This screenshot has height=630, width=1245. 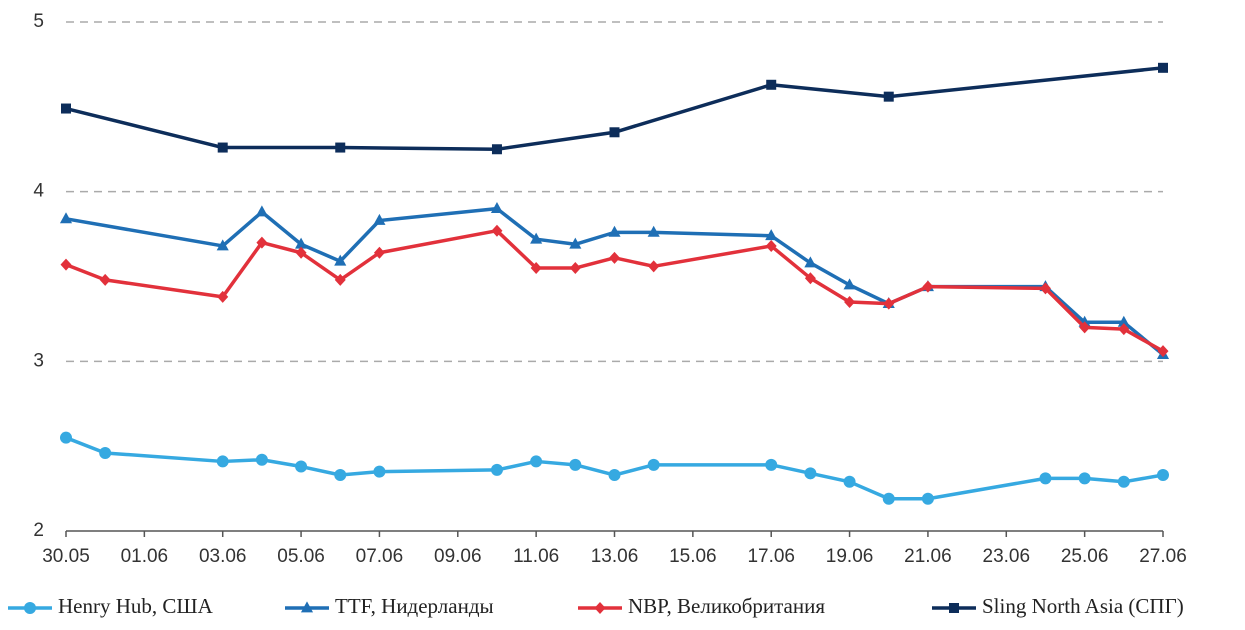 I want to click on x-tick-label: 01.06, so click(x=145, y=556).